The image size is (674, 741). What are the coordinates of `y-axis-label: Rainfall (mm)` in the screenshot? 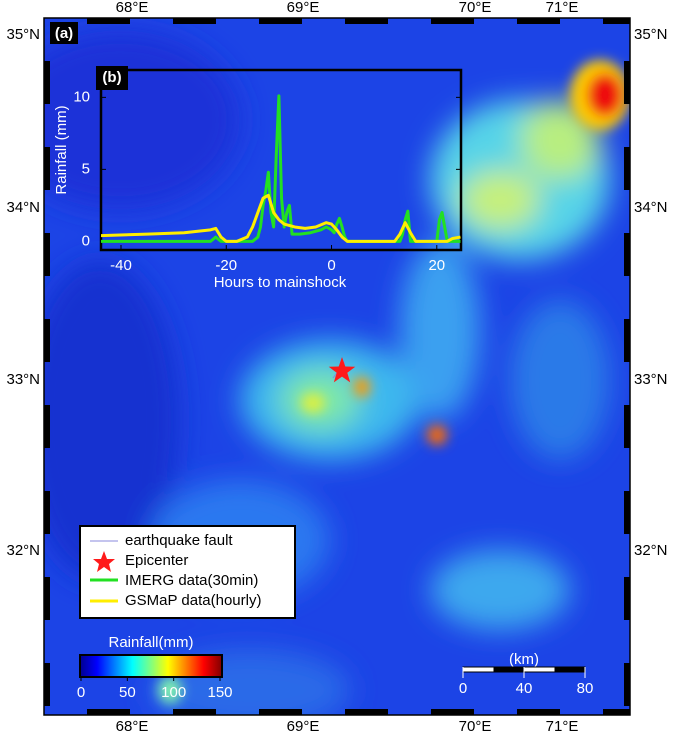 It's located at (61, 149).